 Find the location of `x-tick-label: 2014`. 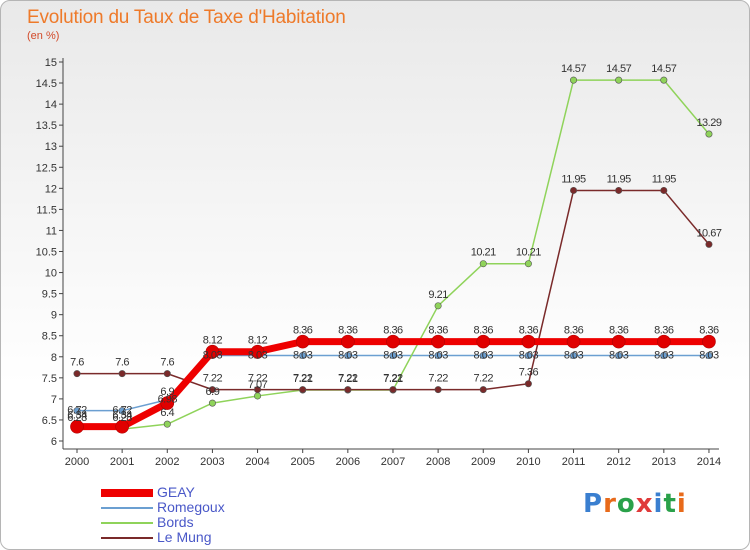

x-tick-label: 2014 is located at coordinates (709, 462).